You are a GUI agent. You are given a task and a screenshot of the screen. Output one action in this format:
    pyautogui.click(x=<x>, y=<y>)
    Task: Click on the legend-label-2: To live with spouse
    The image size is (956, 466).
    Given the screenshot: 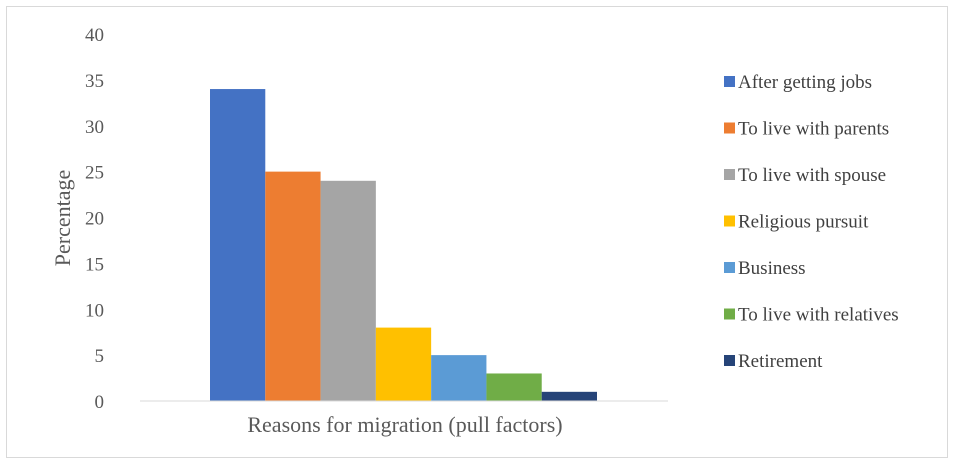 What is the action you would take?
    pyautogui.click(x=812, y=175)
    